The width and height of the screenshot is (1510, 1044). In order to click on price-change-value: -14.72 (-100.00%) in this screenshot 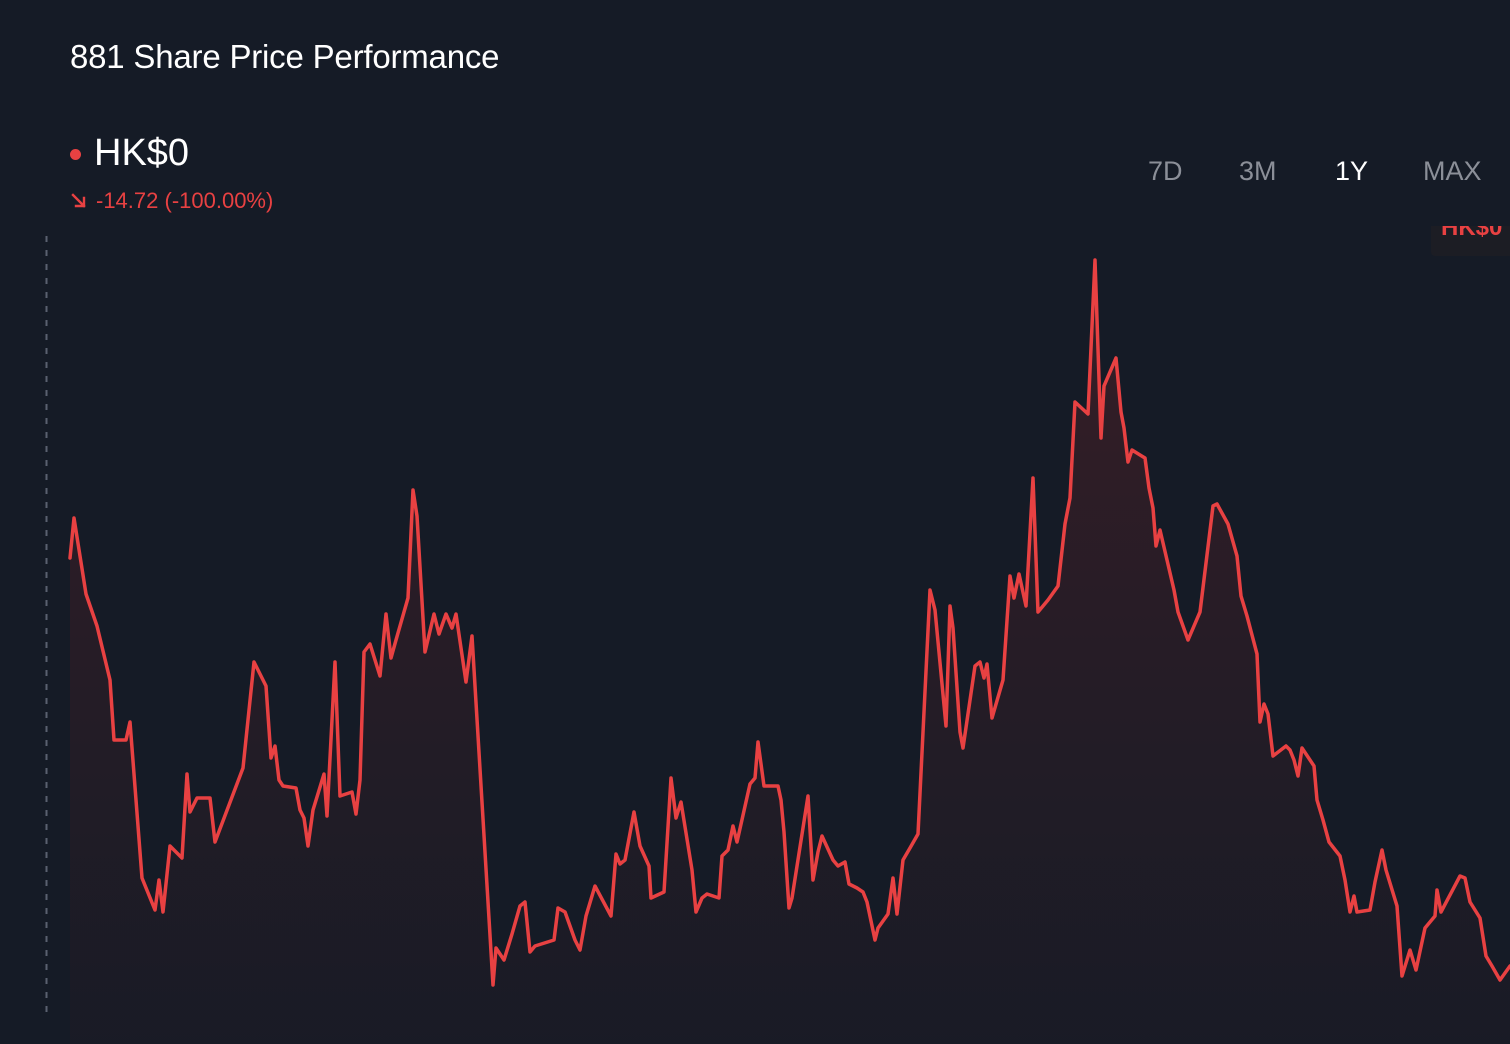, I will do `click(185, 200)`.